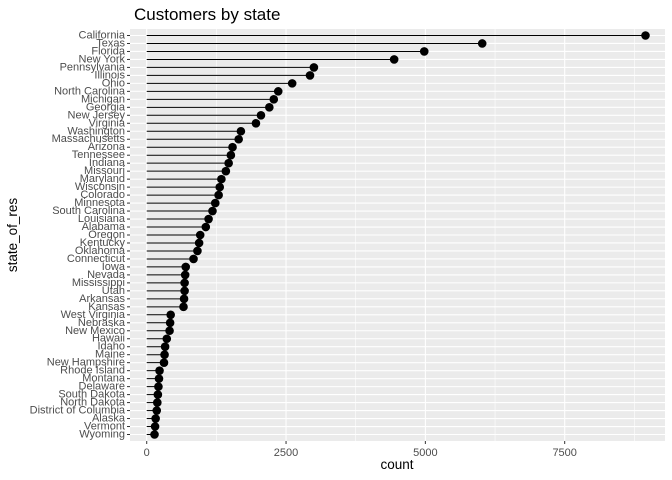  I want to click on y-tick-label: Idaho, so click(111, 347).